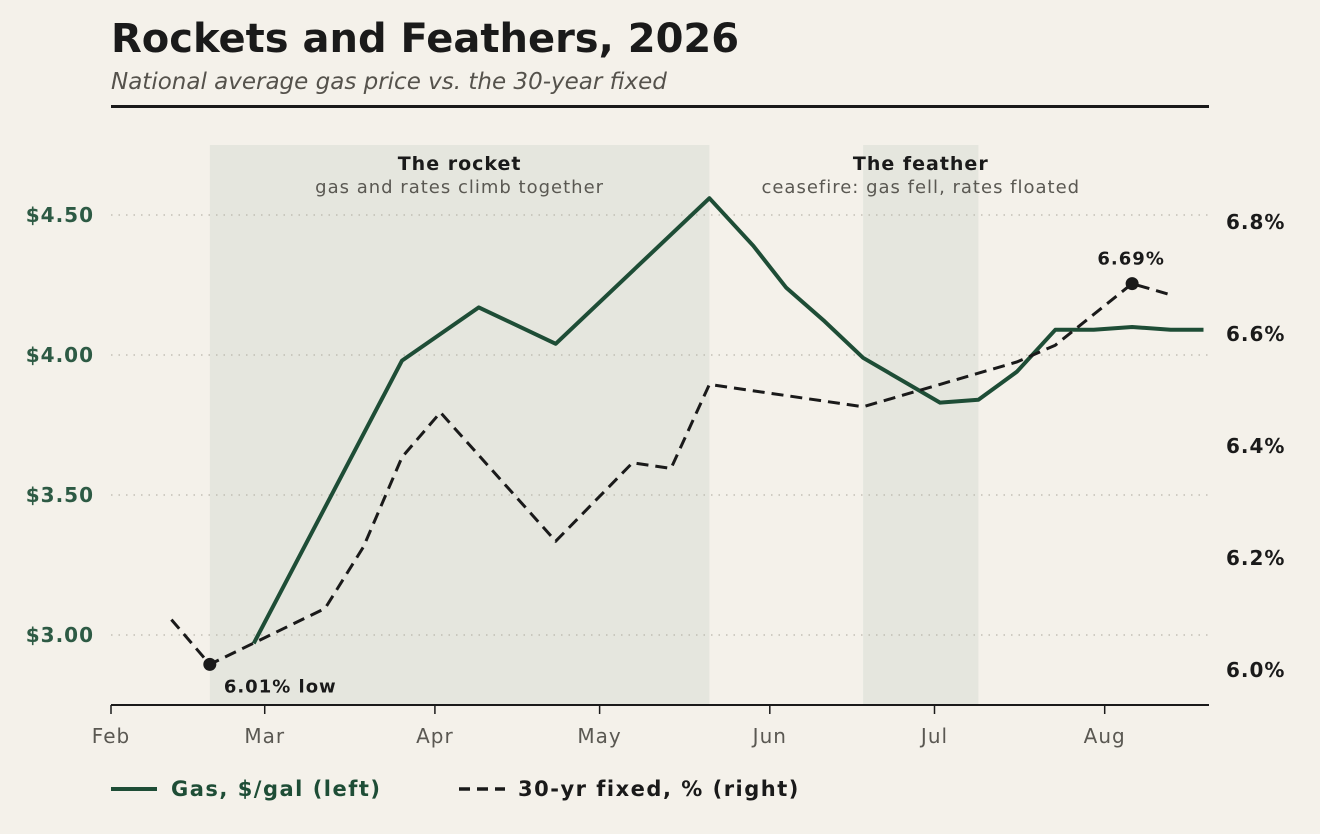 This screenshot has height=834, width=1320. Describe the element at coordinates (460, 164) in the screenshot. I see `region-label-1: The rocket` at that location.